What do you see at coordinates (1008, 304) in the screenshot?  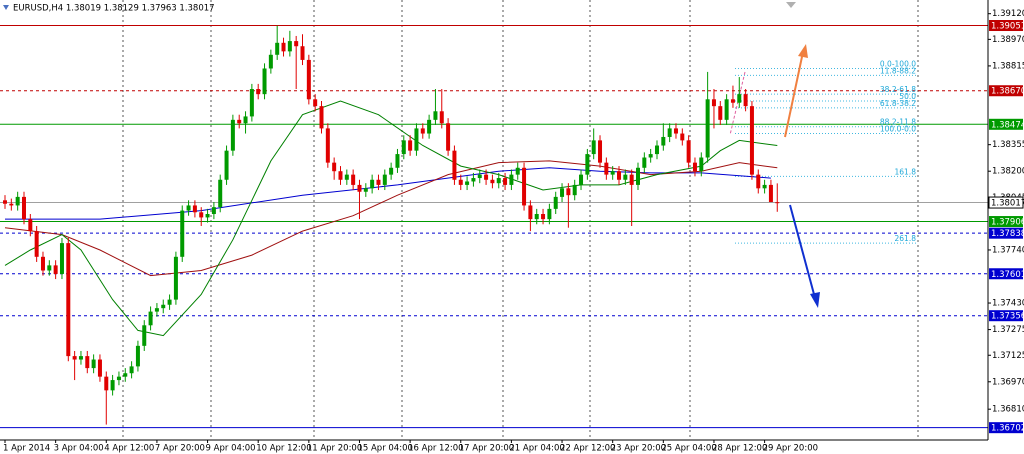 I see `y-tick-label: 1.37430` at bounding box center [1008, 304].